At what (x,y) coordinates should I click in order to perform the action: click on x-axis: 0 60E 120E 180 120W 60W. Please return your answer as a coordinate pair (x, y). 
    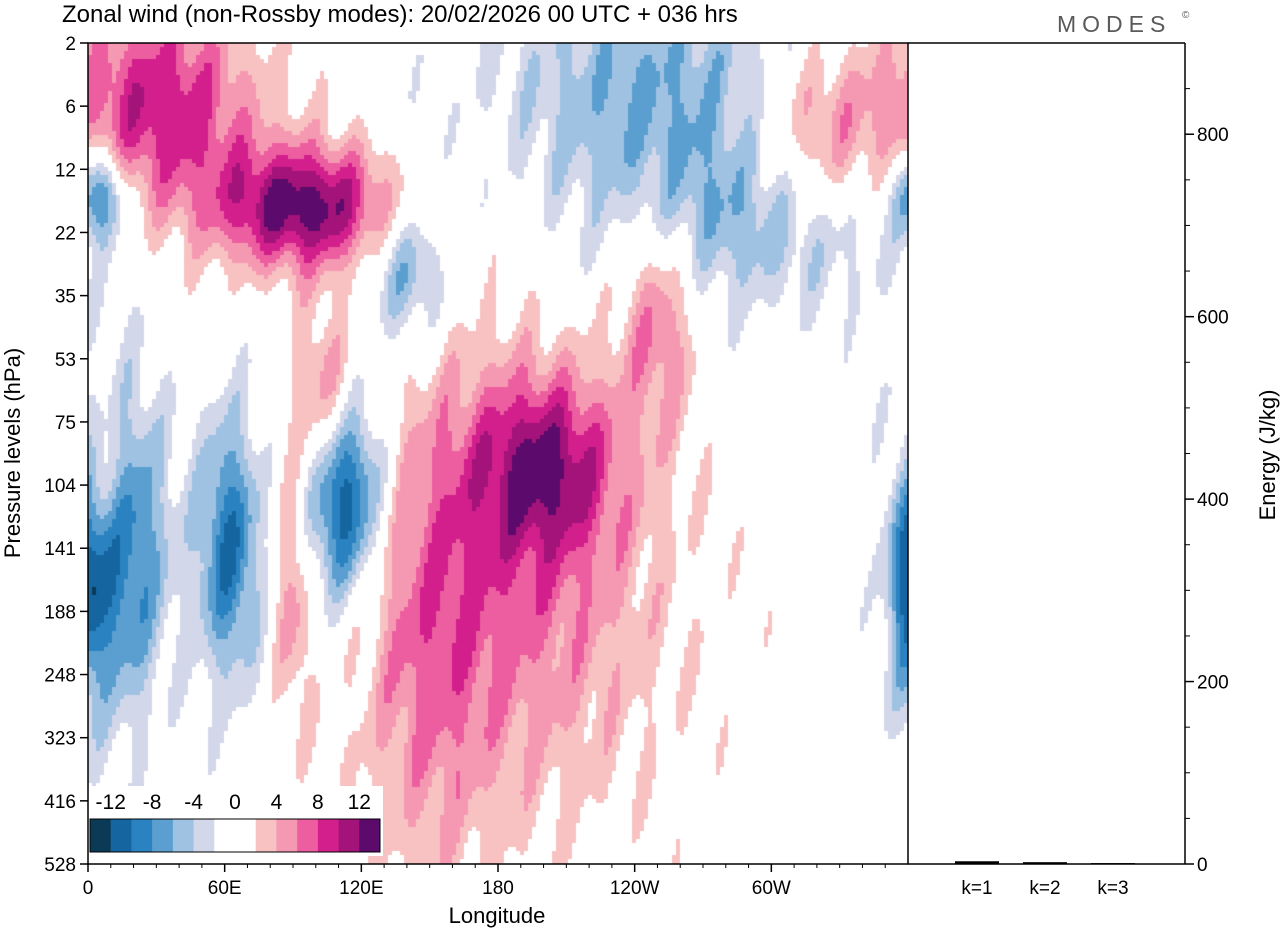
    Looking at the image, I should click on (484, 881).